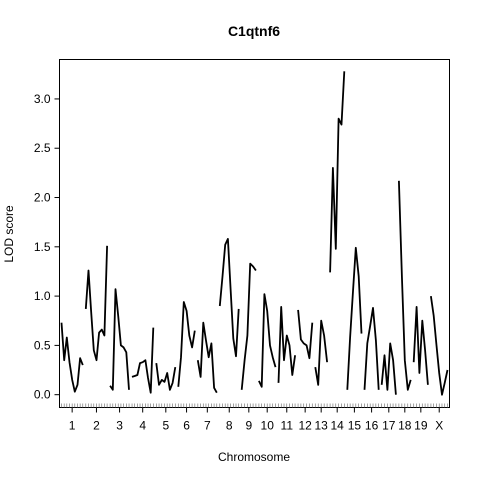  Describe the element at coordinates (42, 148) in the screenshot. I see `y-tick-label: 2.5` at that location.